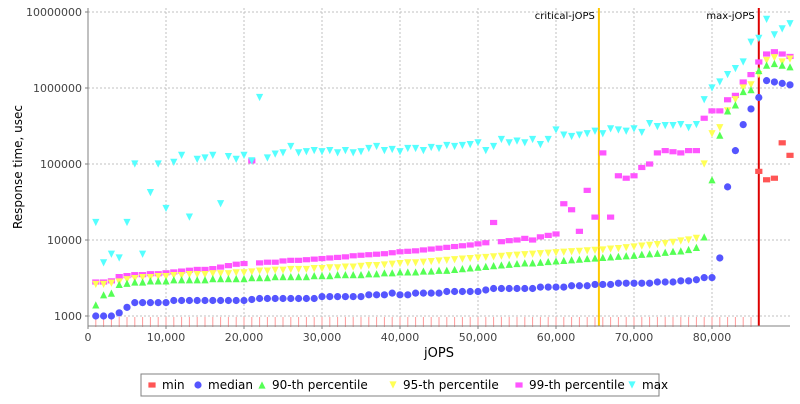  I want to click on legend-label: max, so click(655, 385).